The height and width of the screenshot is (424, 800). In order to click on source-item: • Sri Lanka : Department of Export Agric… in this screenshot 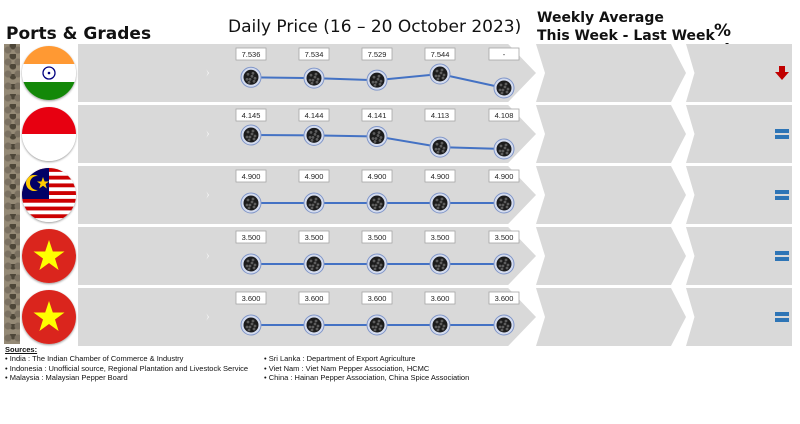, I will do `click(340, 358)`.